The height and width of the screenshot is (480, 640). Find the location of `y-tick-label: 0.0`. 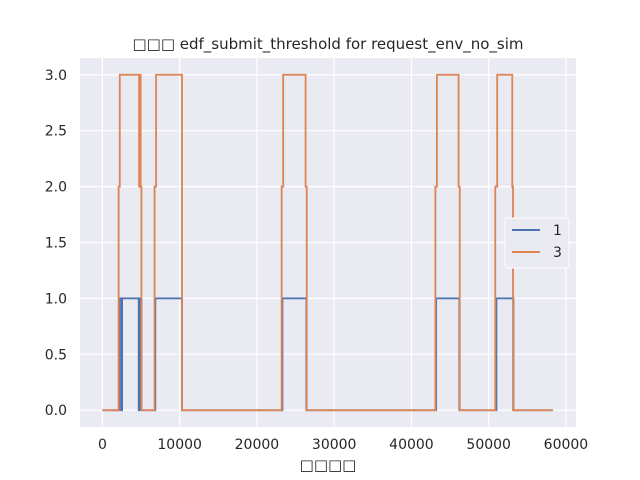

y-tick-label: 0.0 is located at coordinates (56, 411).